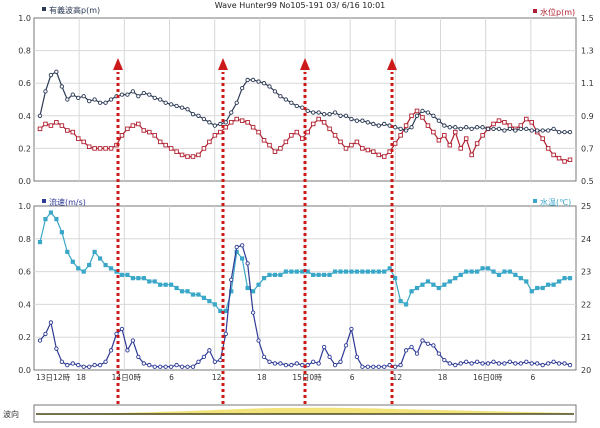 Image resolution: width=600 pixels, height=428 pixels. What do you see at coordinates (11, 414) in the screenshot?
I see `wave-direction-label: 波向` at bounding box center [11, 414].